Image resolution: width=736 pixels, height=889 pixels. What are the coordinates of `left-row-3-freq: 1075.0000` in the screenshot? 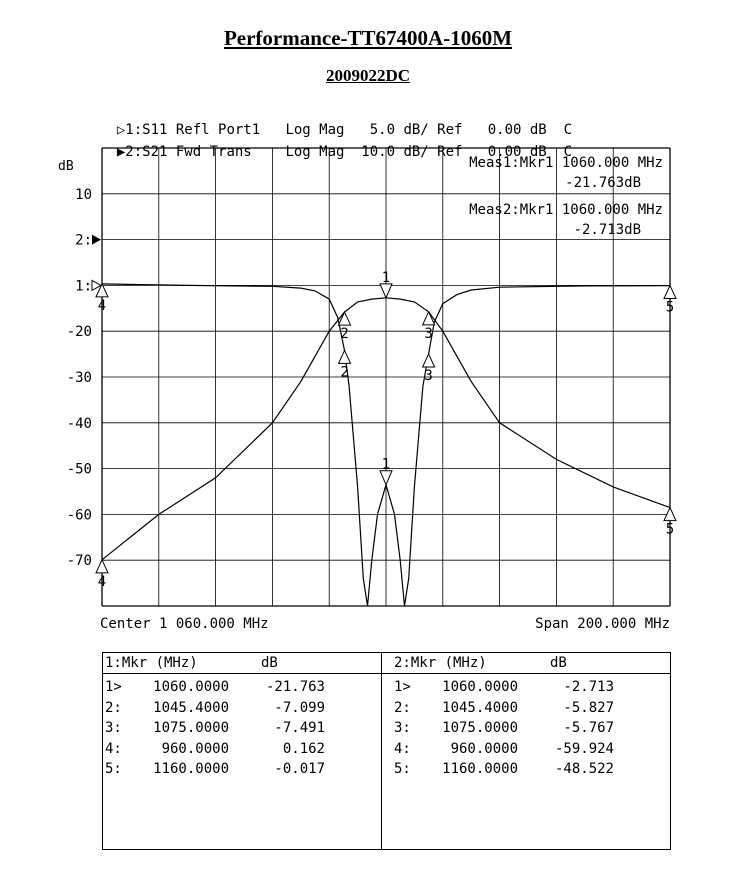 It's located at (191, 728).